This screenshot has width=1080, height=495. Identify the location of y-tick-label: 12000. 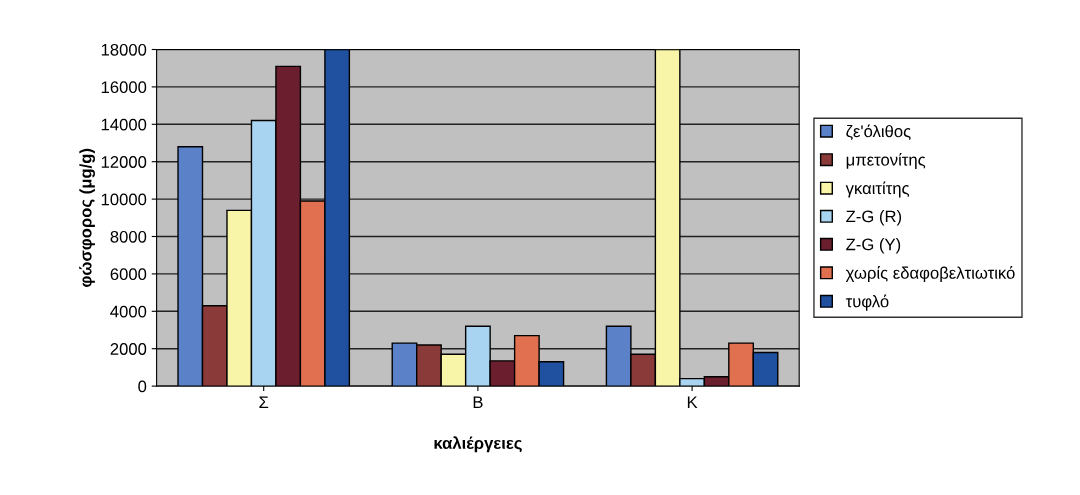
(124, 162).